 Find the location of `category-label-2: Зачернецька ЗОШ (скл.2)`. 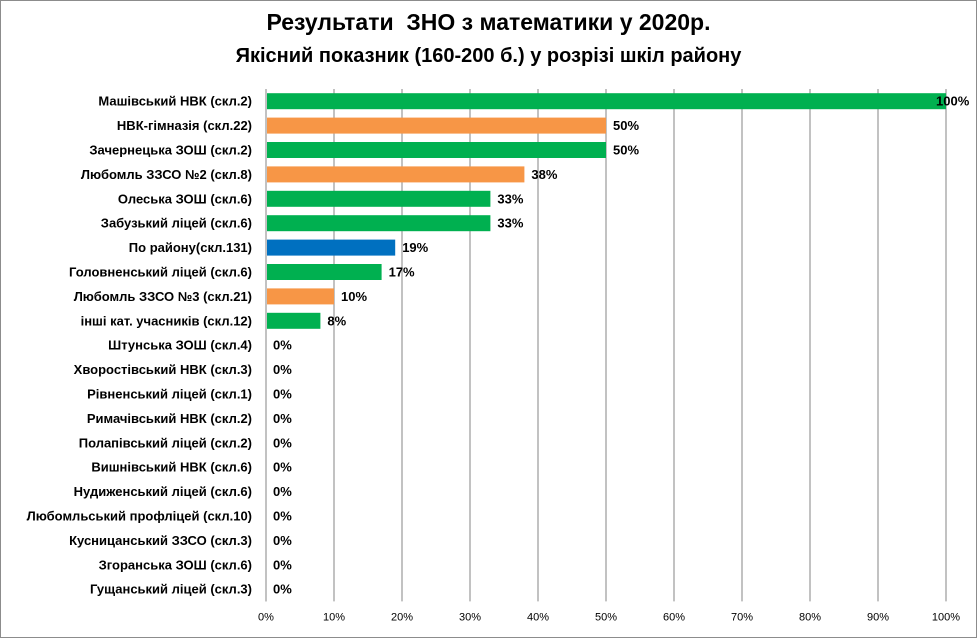

category-label-2: Зачернецька ЗОШ (скл.2) is located at coordinates (170, 150).